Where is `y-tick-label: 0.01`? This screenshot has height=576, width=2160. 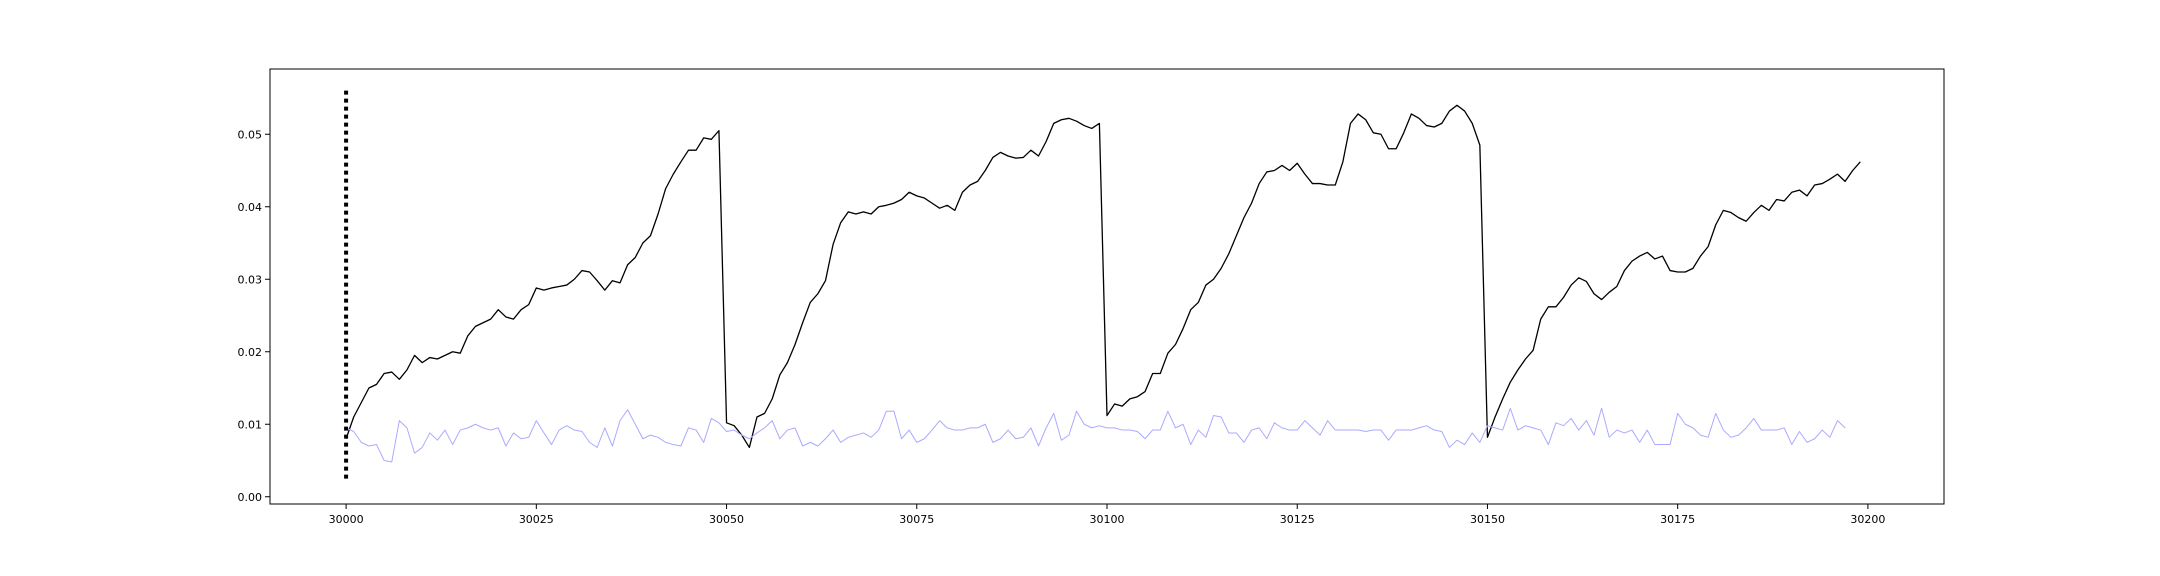
y-tick-label: 0.01 is located at coordinates (250, 424).